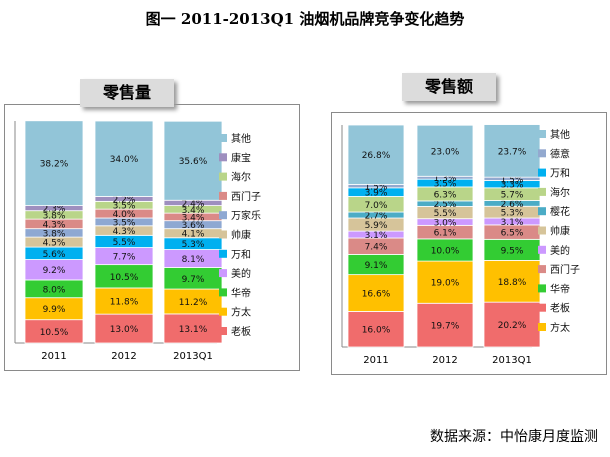 This screenshot has height=457, width=610. Describe the element at coordinates (124, 207) in the screenshot. I see `data-label-海尔-2012: 3.5%` at that location.